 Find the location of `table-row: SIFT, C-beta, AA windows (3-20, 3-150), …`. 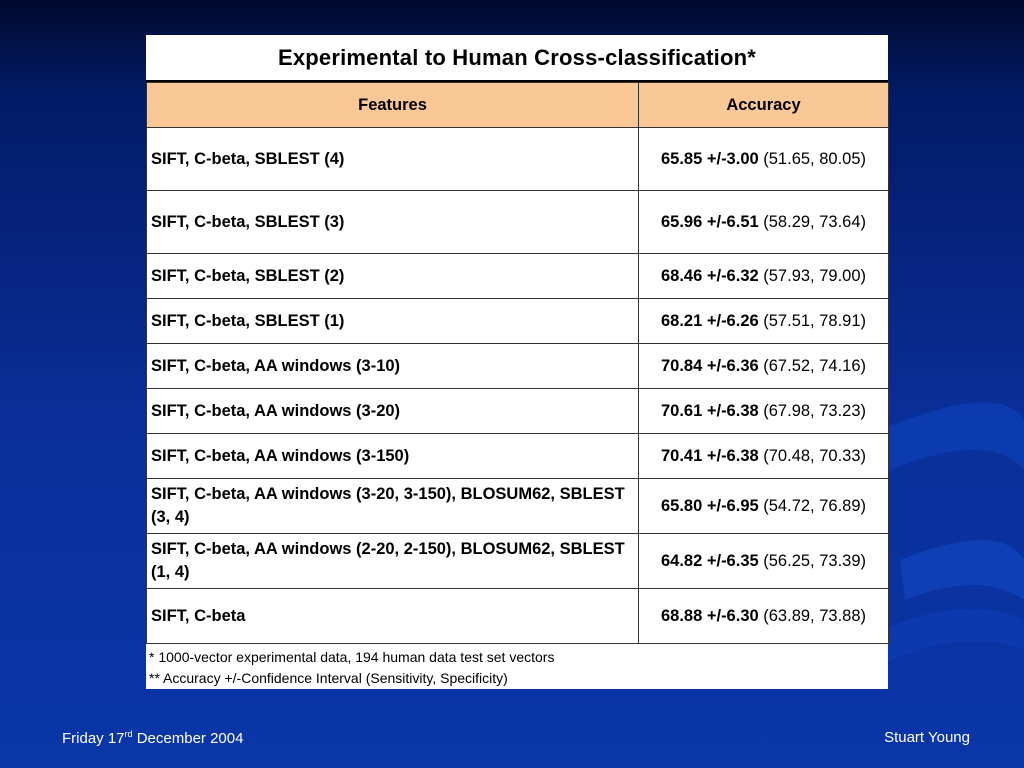

table-row: SIFT, C-beta, AA windows (3-20, 3-150), … is located at coordinates (517, 506).